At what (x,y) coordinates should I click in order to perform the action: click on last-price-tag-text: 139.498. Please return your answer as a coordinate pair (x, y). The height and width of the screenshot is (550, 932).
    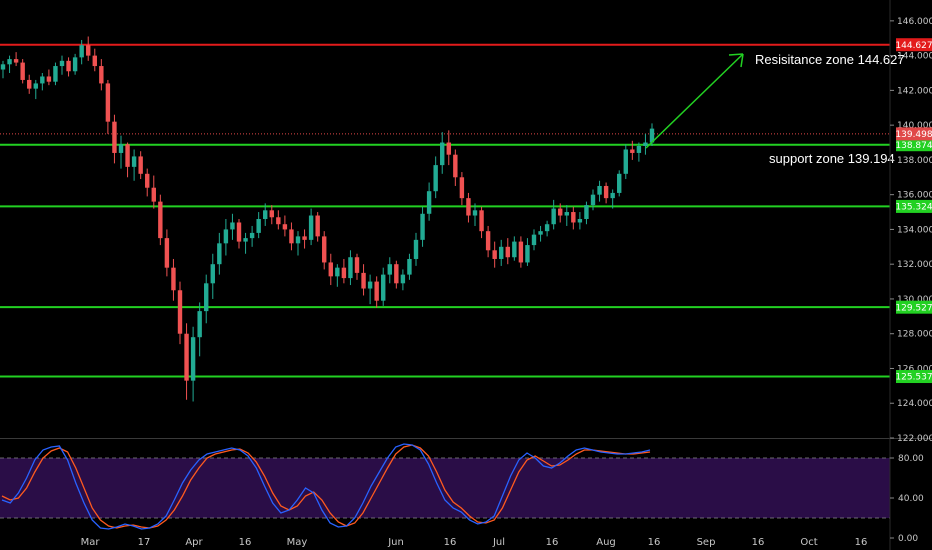
    Looking at the image, I should click on (913, 135).